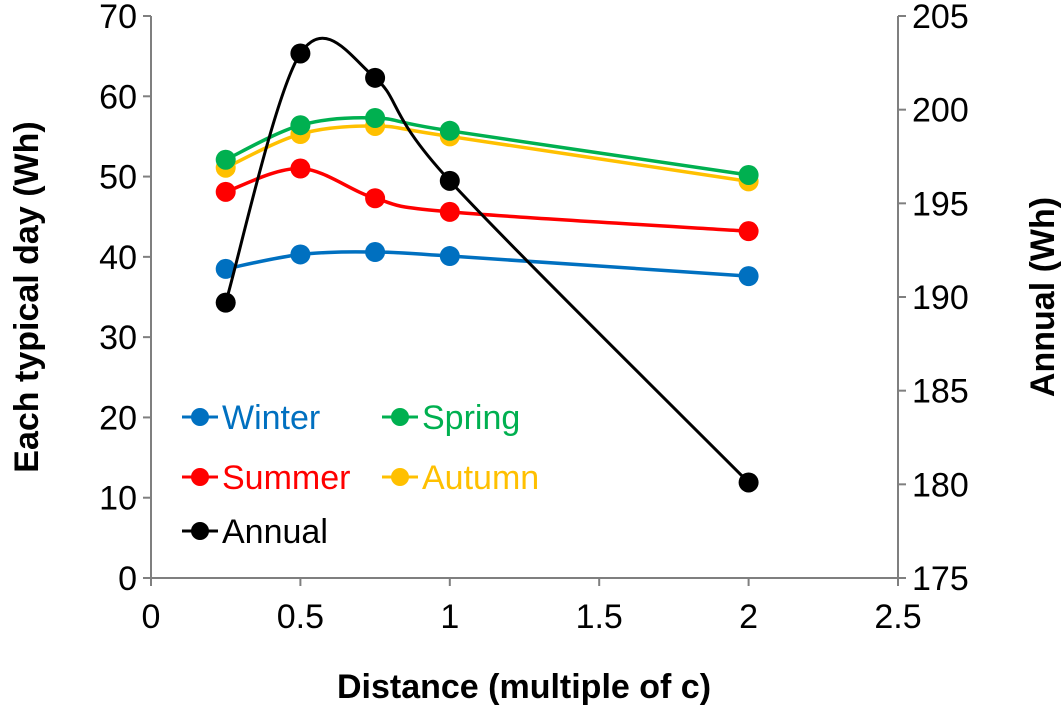  Describe the element at coordinates (118, 178) in the screenshot. I see `y-tick-label: 50` at that location.